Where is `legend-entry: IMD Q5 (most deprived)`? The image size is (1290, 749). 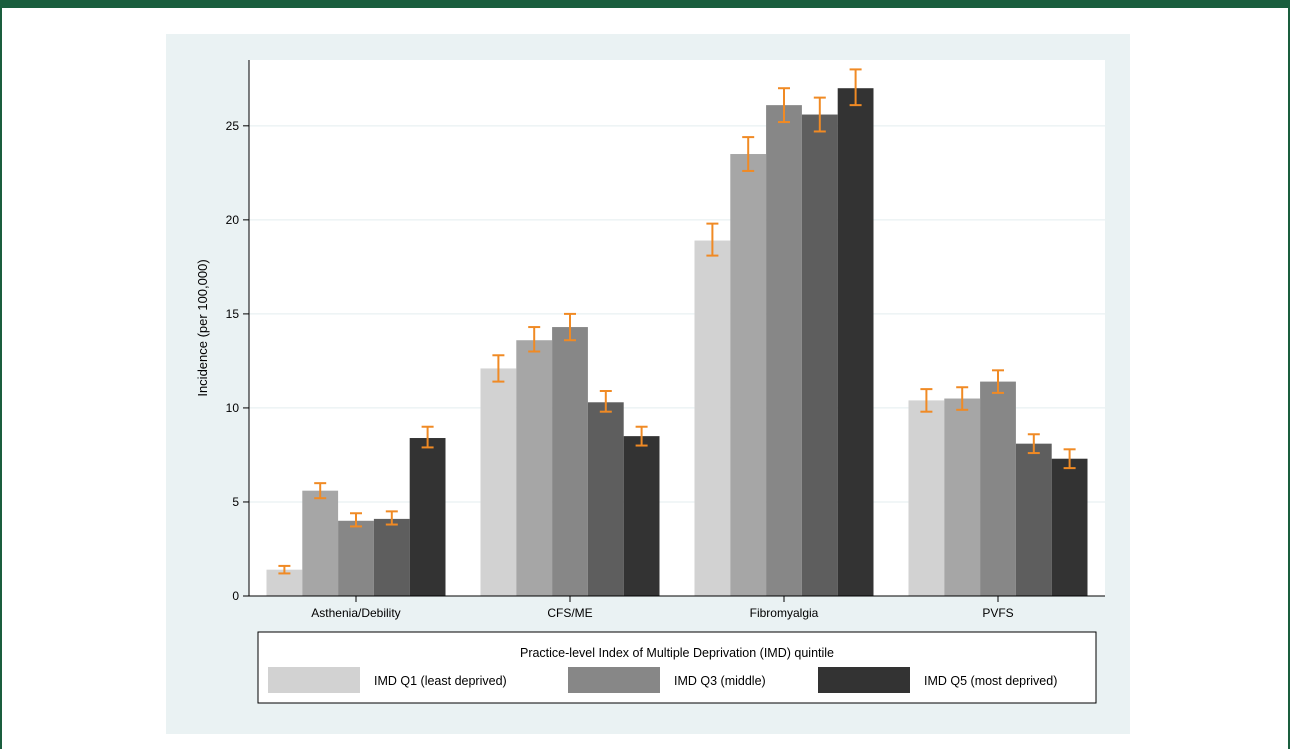
legend-entry: IMD Q5 (most deprived) is located at coordinates (937, 680).